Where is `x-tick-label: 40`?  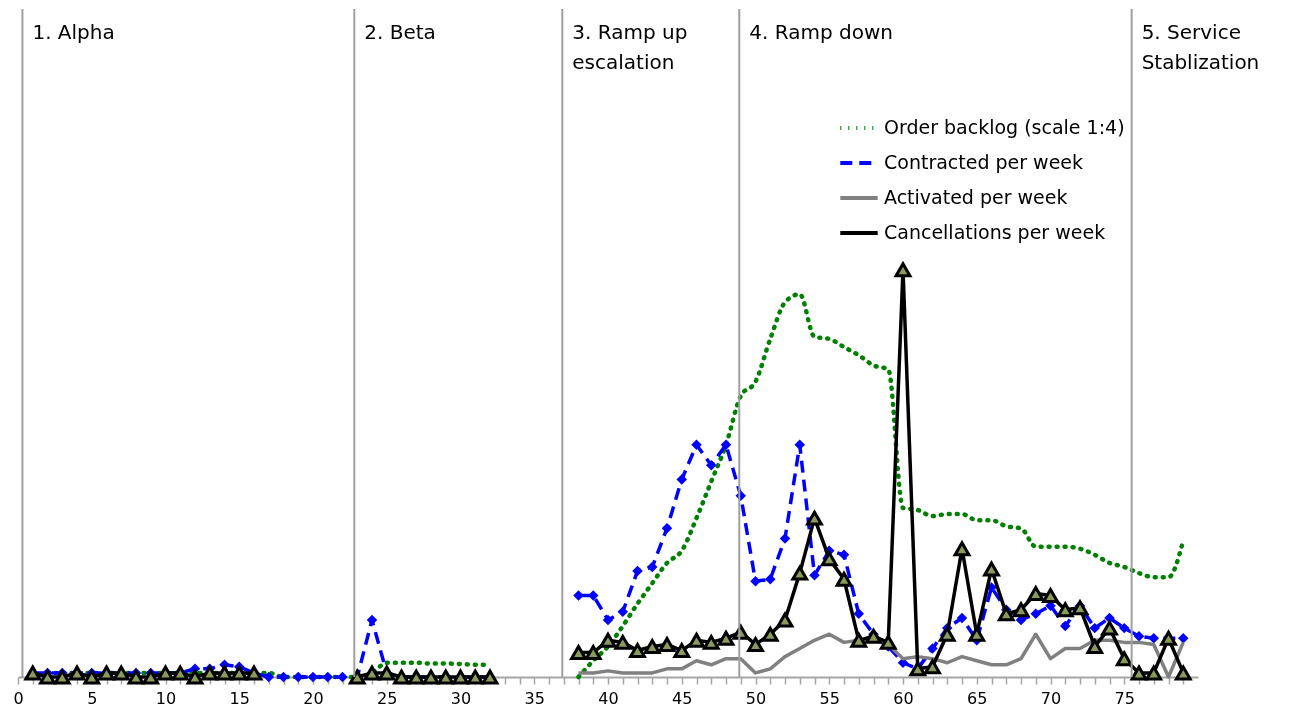
x-tick-label: 40 is located at coordinates (608, 698).